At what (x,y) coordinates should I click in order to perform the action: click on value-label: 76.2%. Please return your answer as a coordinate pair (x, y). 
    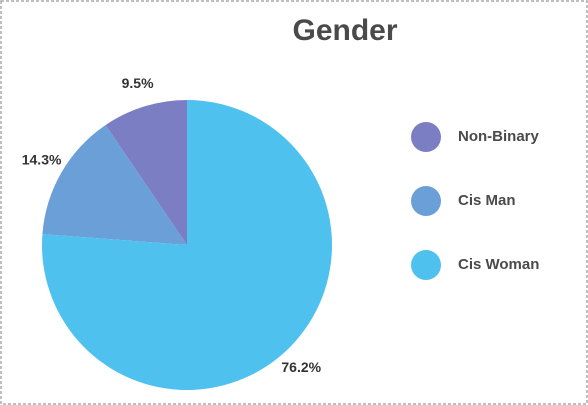
    Looking at the image, I should click on (301, 367).